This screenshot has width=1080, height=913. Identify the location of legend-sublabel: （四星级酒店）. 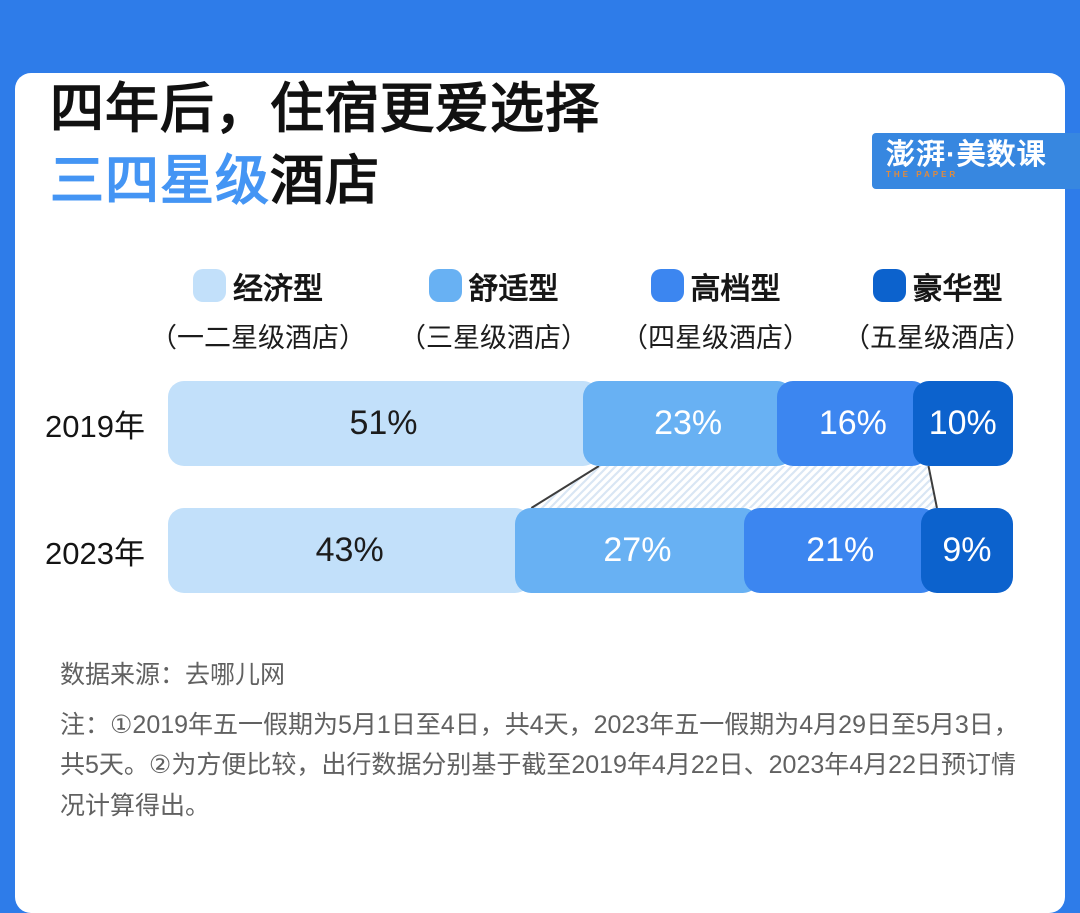
(715, 337).